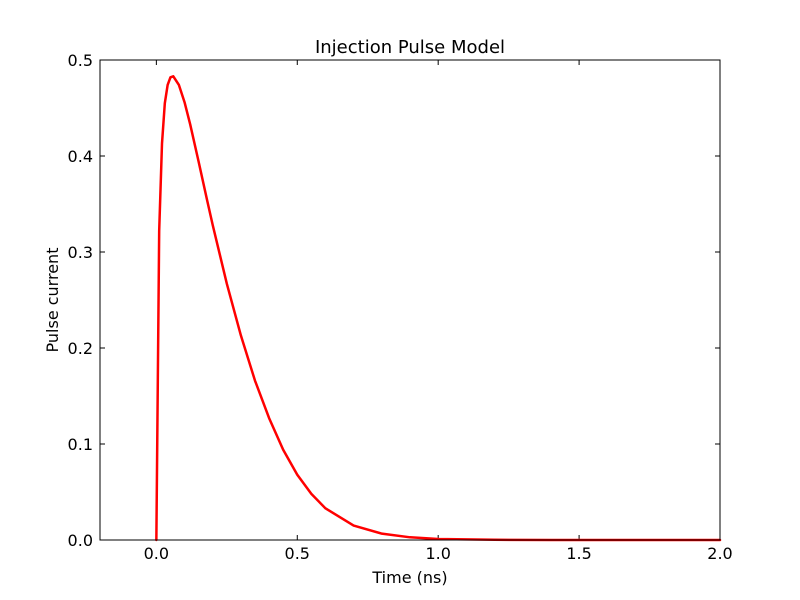 The height and width of the screenshot is (600, 800). What do you see at coordinates (578, 553) in the screenshot?
I see `x-tick-label: 1.5` at bounding box center [578, 553].